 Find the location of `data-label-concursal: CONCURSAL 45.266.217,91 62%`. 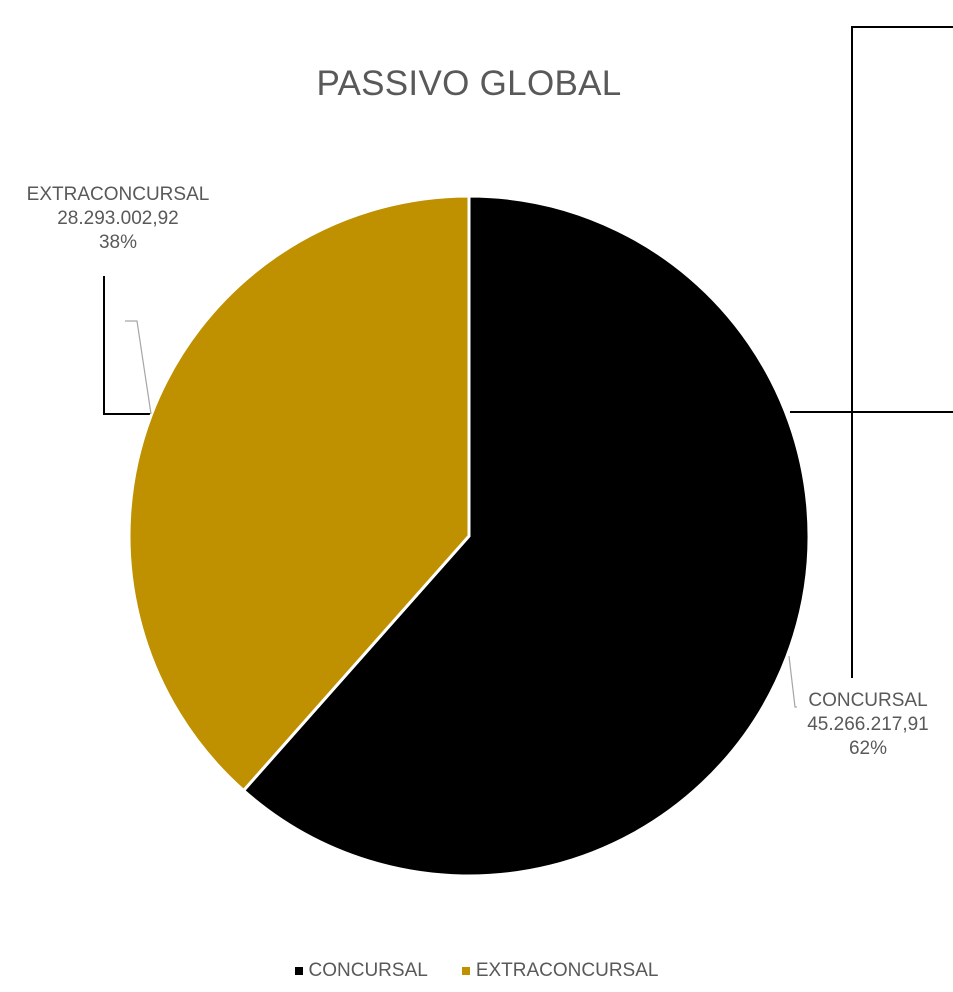

data-label-concursal: CONCURSAL 45.266.217,91 62% is located at coordinates (868, 725).